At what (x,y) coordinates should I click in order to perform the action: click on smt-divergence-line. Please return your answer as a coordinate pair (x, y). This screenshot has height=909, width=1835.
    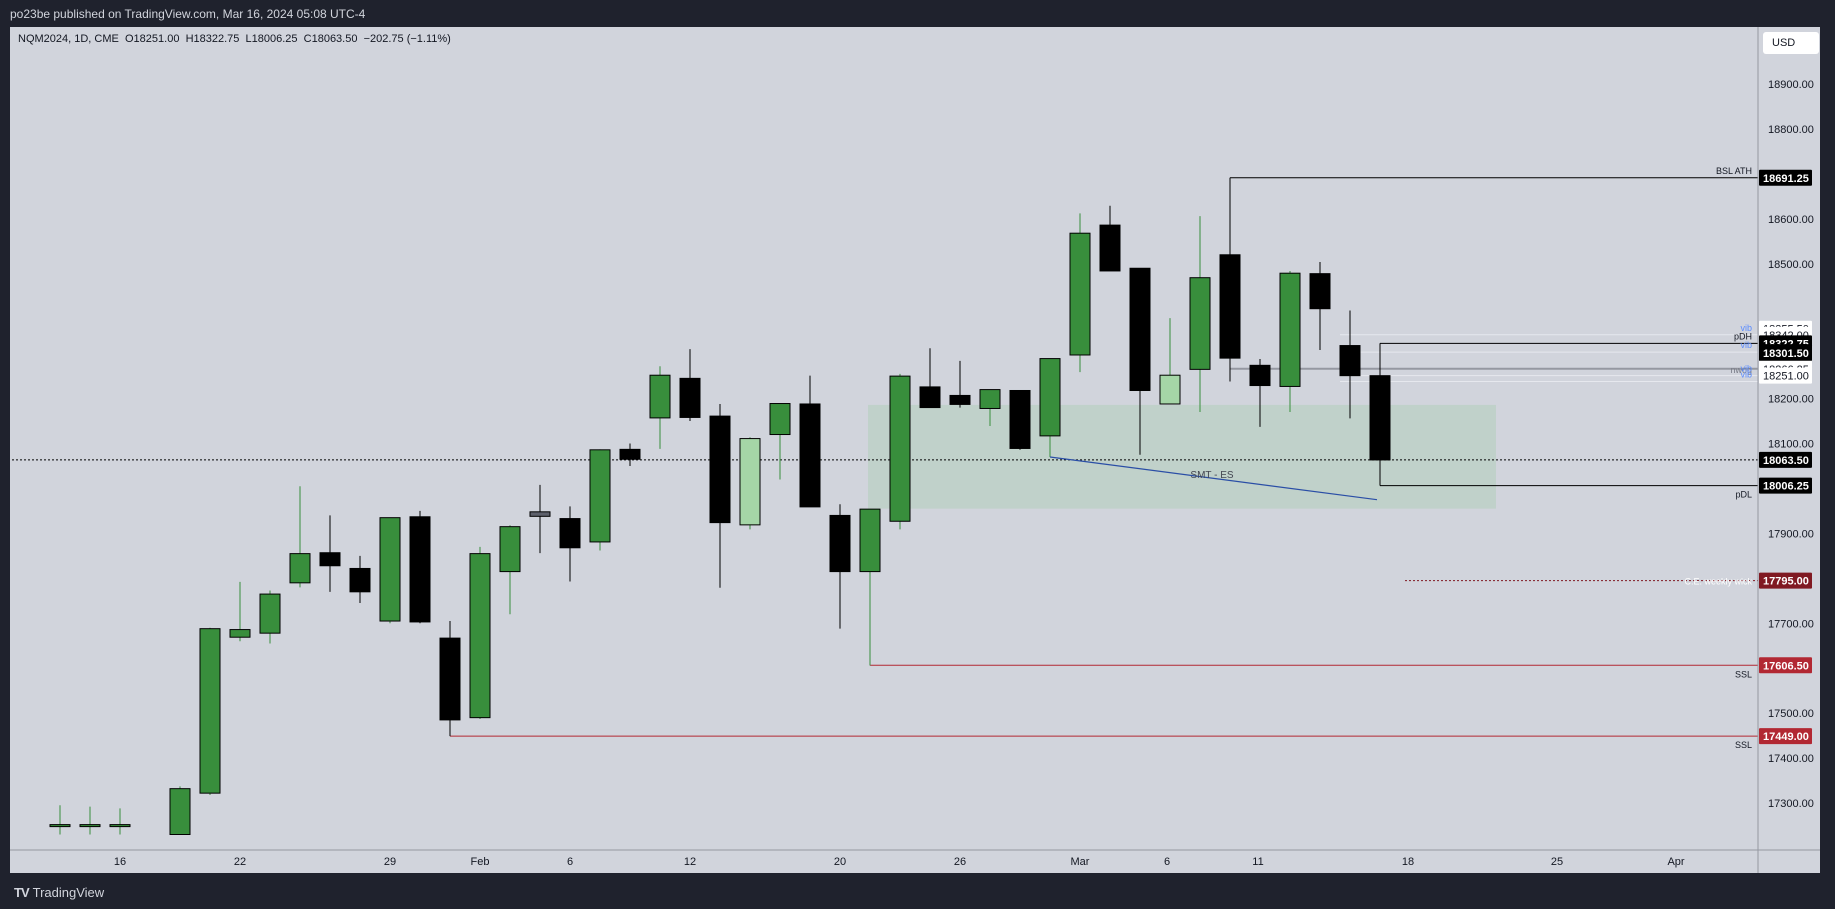
    Looking at the image, I should click on (1213, 478).